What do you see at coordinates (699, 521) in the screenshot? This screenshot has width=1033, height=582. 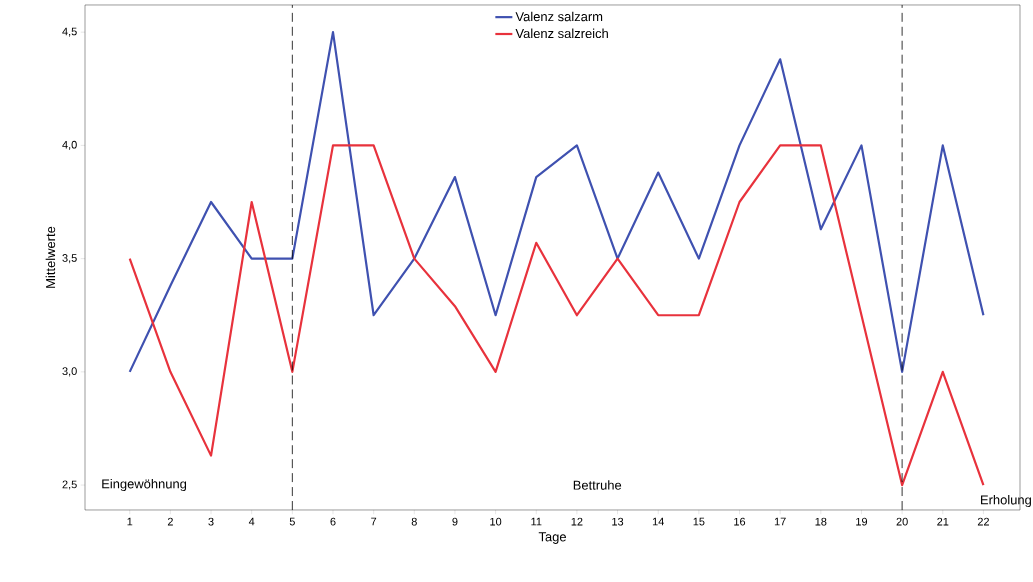 I see `x-tick-label: 15` at bounding box center [699, 521].